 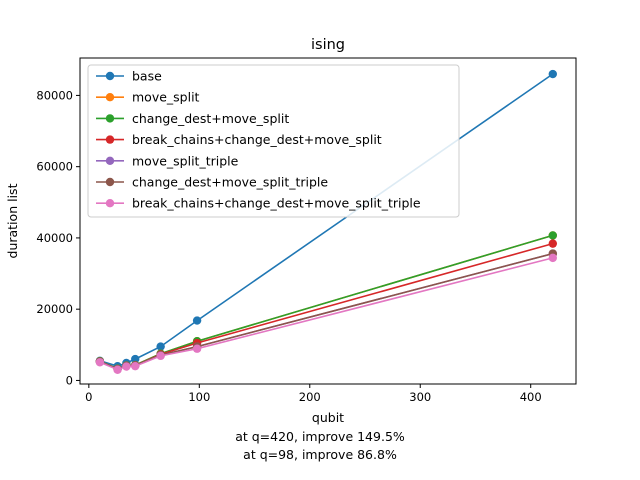 What do you see at coordinates (210, 118) in the screenshot?
I see `legend-label: change_dest+move_split` at bounding box center [210, 118].